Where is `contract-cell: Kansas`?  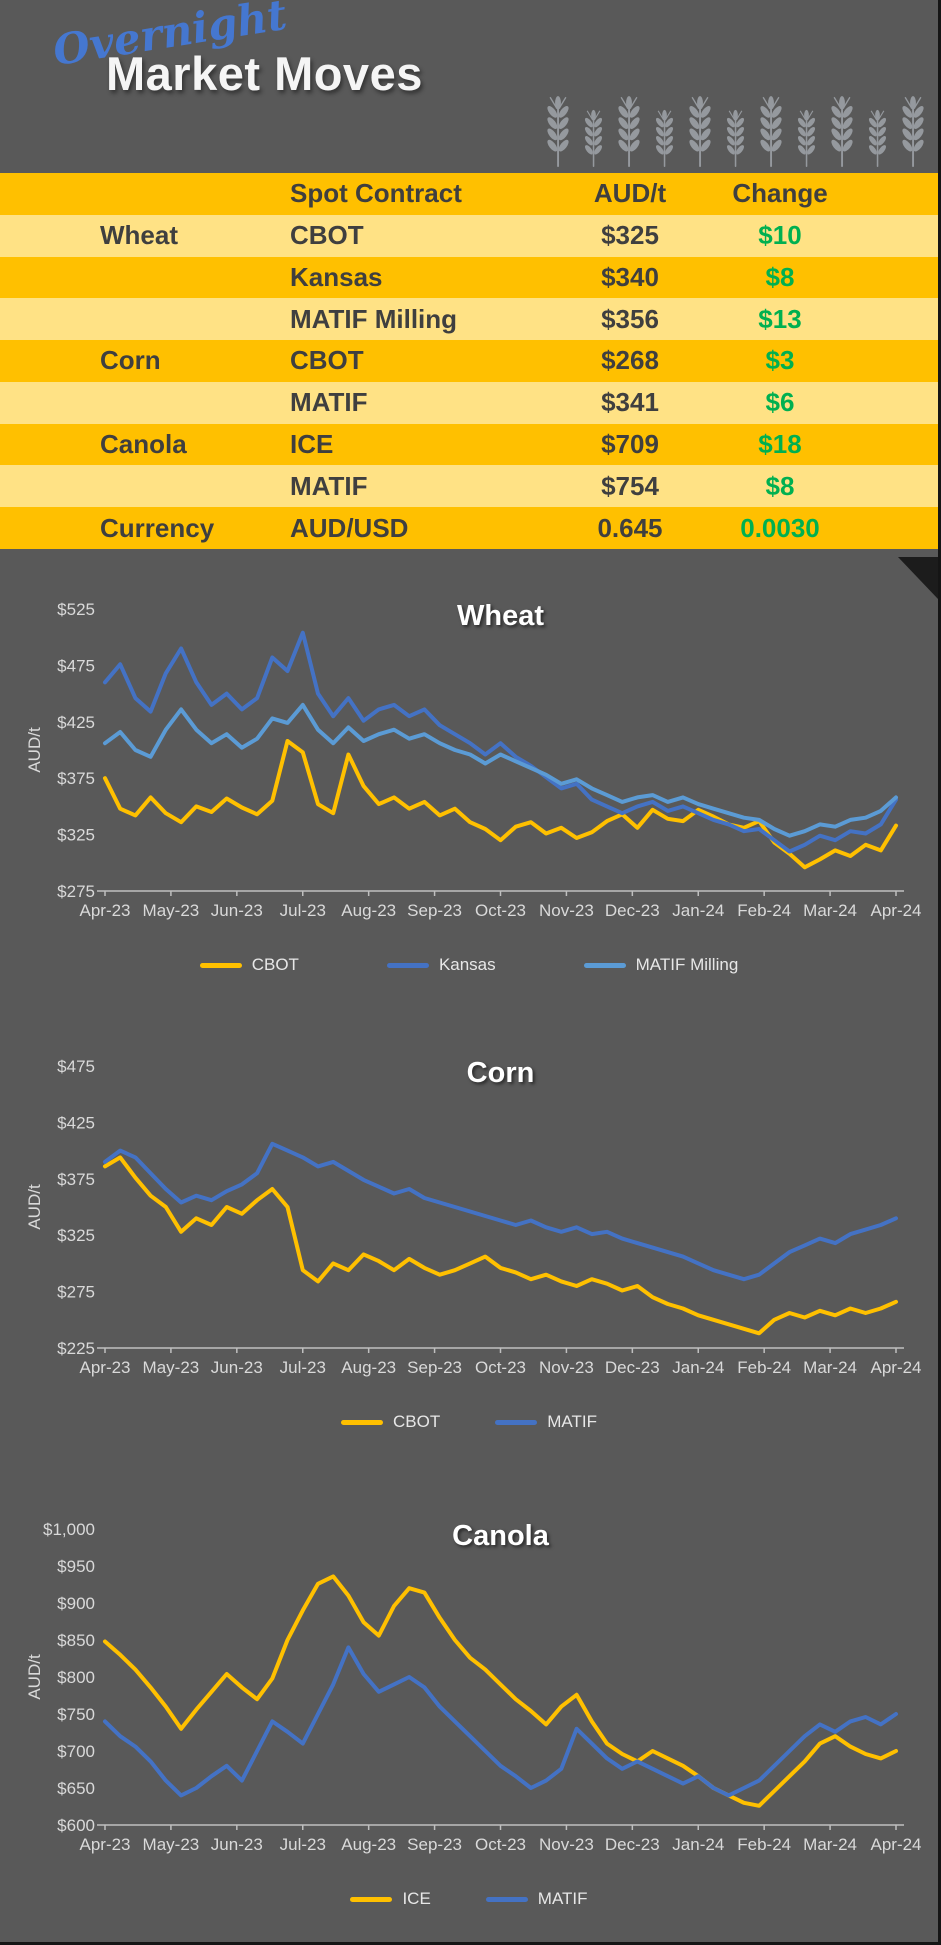 contract-cell: Kansas is located at coordinates (336, 276).